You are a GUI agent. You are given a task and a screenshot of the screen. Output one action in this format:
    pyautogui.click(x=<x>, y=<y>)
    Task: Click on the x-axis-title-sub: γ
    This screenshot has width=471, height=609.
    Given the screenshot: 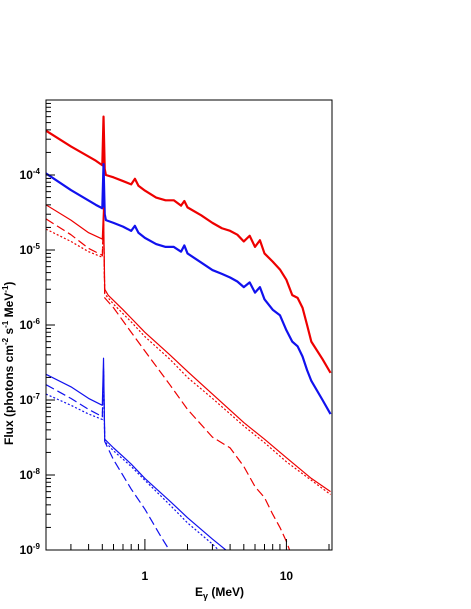 What is the action you would take?
    pyautogui.click(x=205, y=596)
    